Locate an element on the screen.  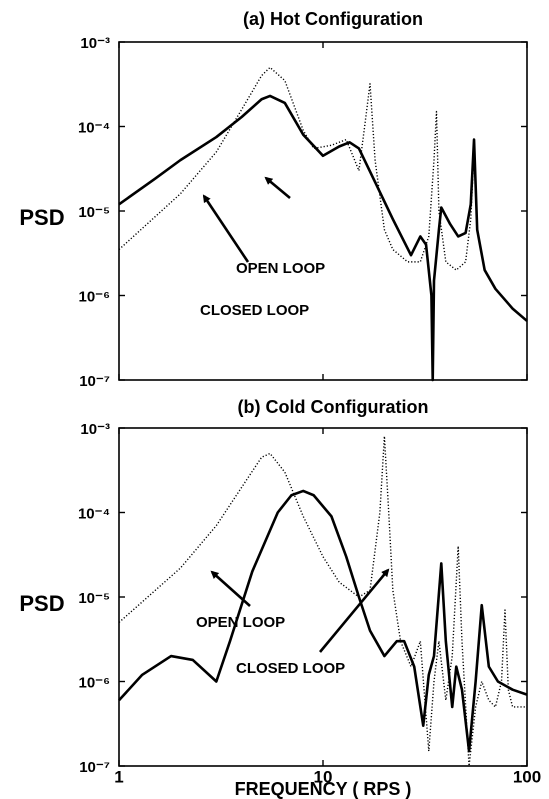
x-tick-label: 10 is located at coordinates (323, 776).